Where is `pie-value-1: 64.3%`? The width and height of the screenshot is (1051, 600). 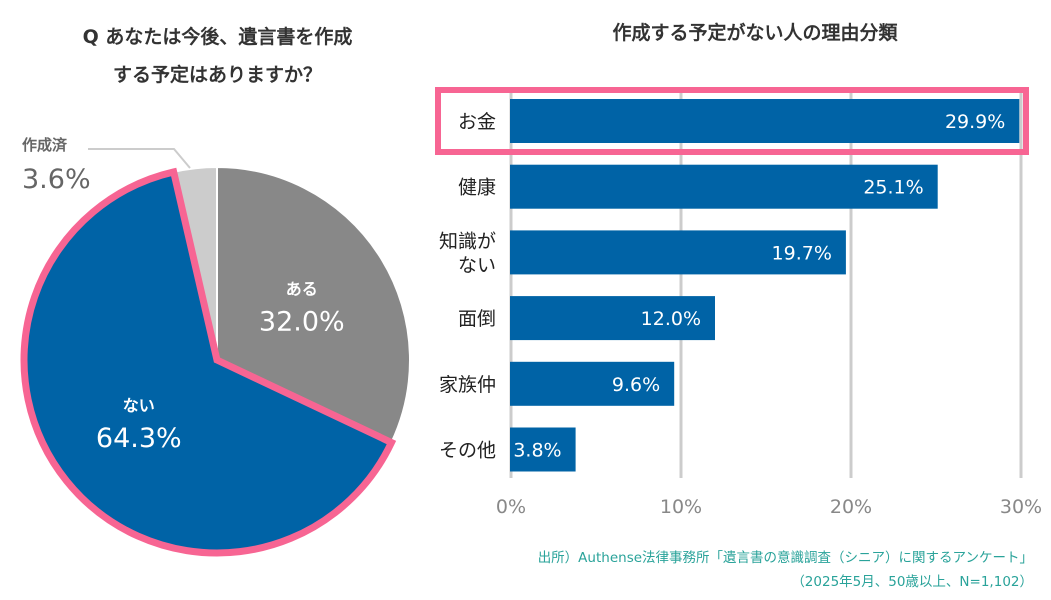 pie-value-1: 64.3% is located at coordinates (139, 438).